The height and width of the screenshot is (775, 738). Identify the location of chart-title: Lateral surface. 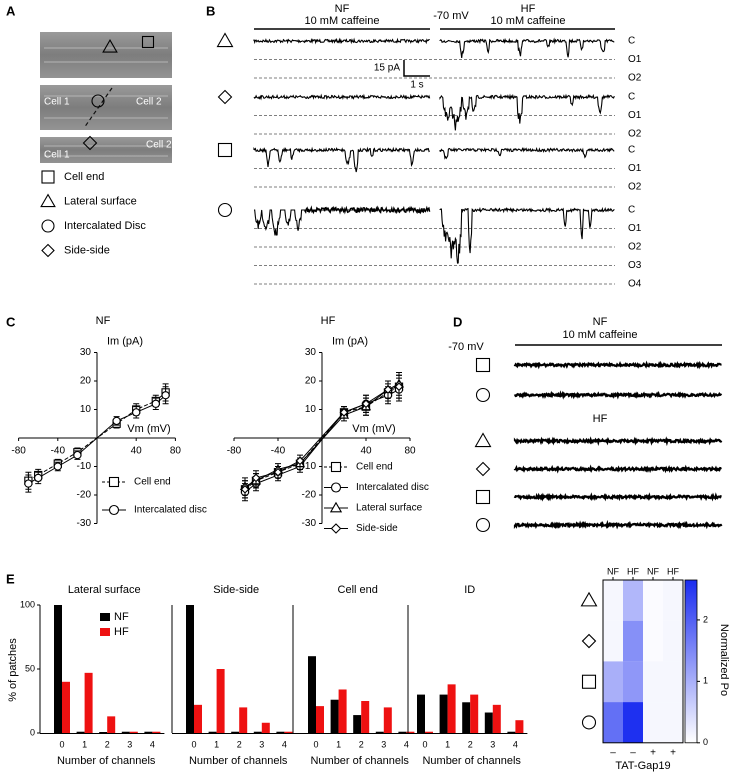
(104, 590).